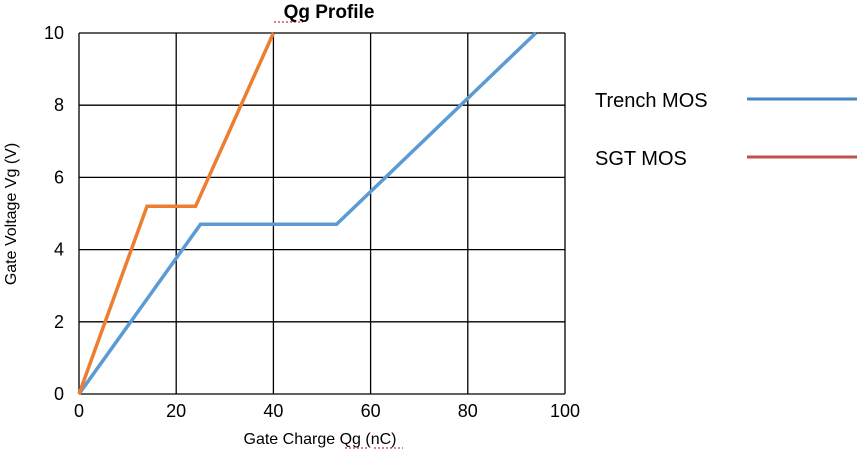 The width and height of the screenshot is (861, 452). What do you see at coordinates (468, 411) in the screenshot?
I see `x-tick-label: 80` at bounding box center [468, 411].